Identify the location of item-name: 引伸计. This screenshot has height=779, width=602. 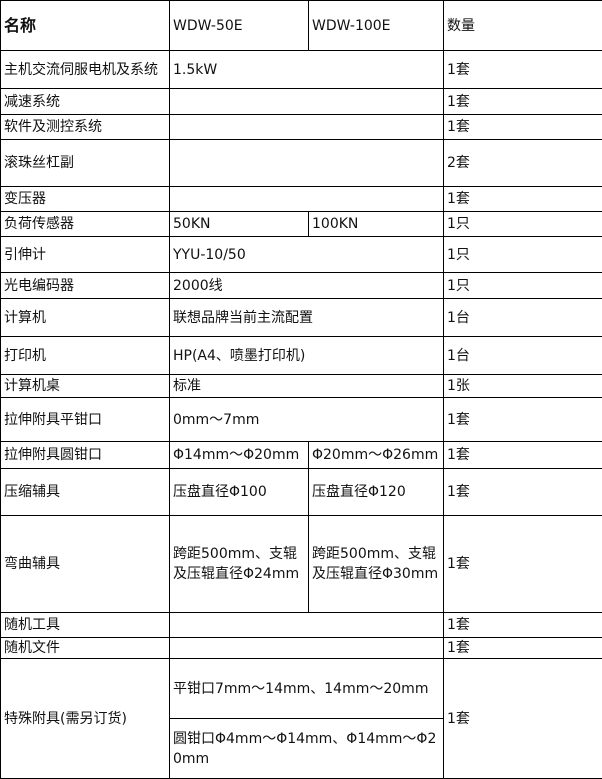
(85, 255).